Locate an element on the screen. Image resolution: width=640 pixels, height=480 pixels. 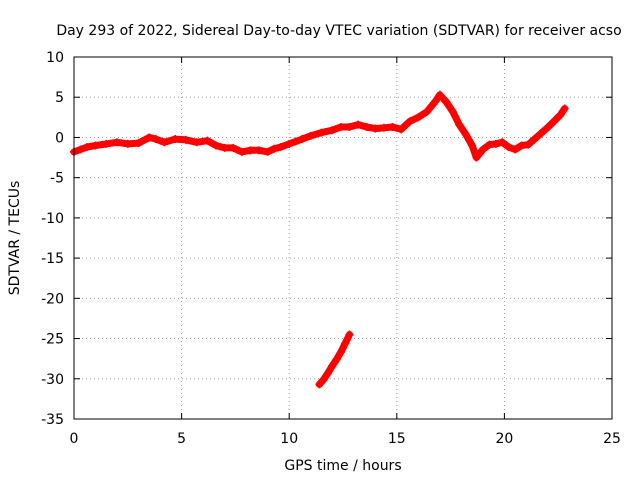
y-tick-label: 5 is located at coordinates (59, 98).